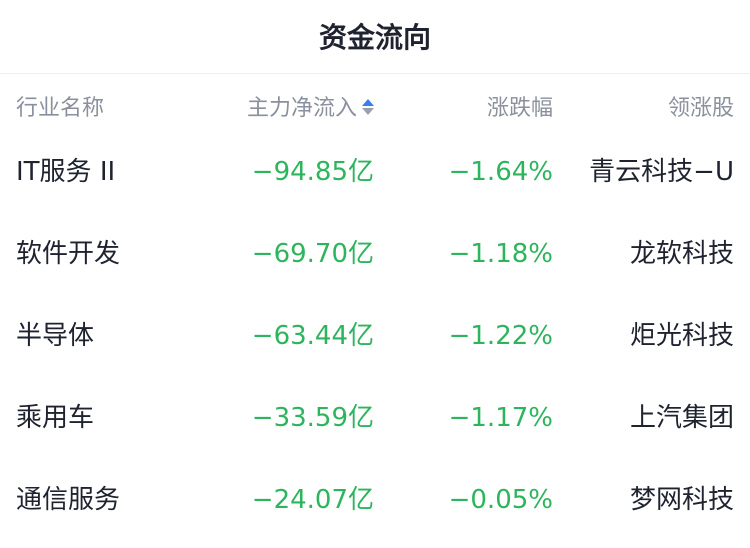 Image resolution: width=750 pixels, height=548 pixels. Describe the element at coordinates (375, 336) in the screenshot. I see `table-row: 半导体 −63.44亿 −1.22% 炬光科技` at that location.